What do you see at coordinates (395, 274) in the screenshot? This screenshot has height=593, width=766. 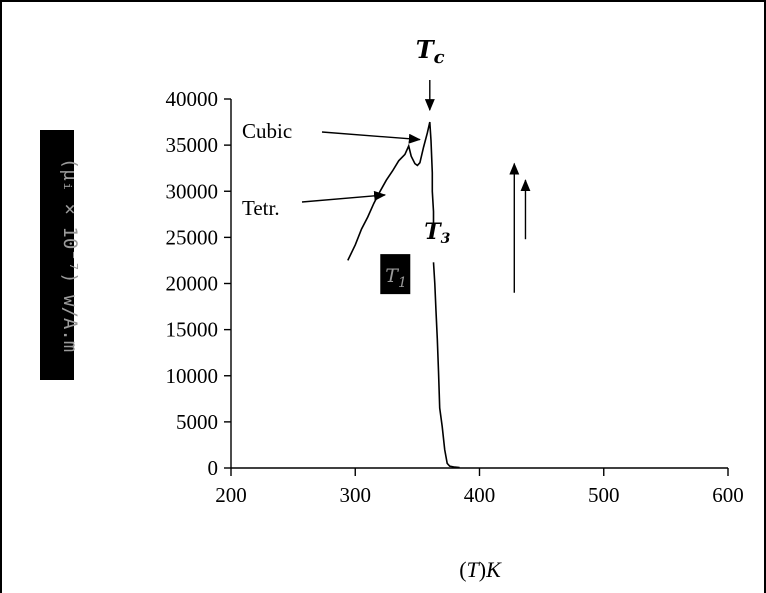 I see `annotation-t1-box` at bounding box center [395, 274].